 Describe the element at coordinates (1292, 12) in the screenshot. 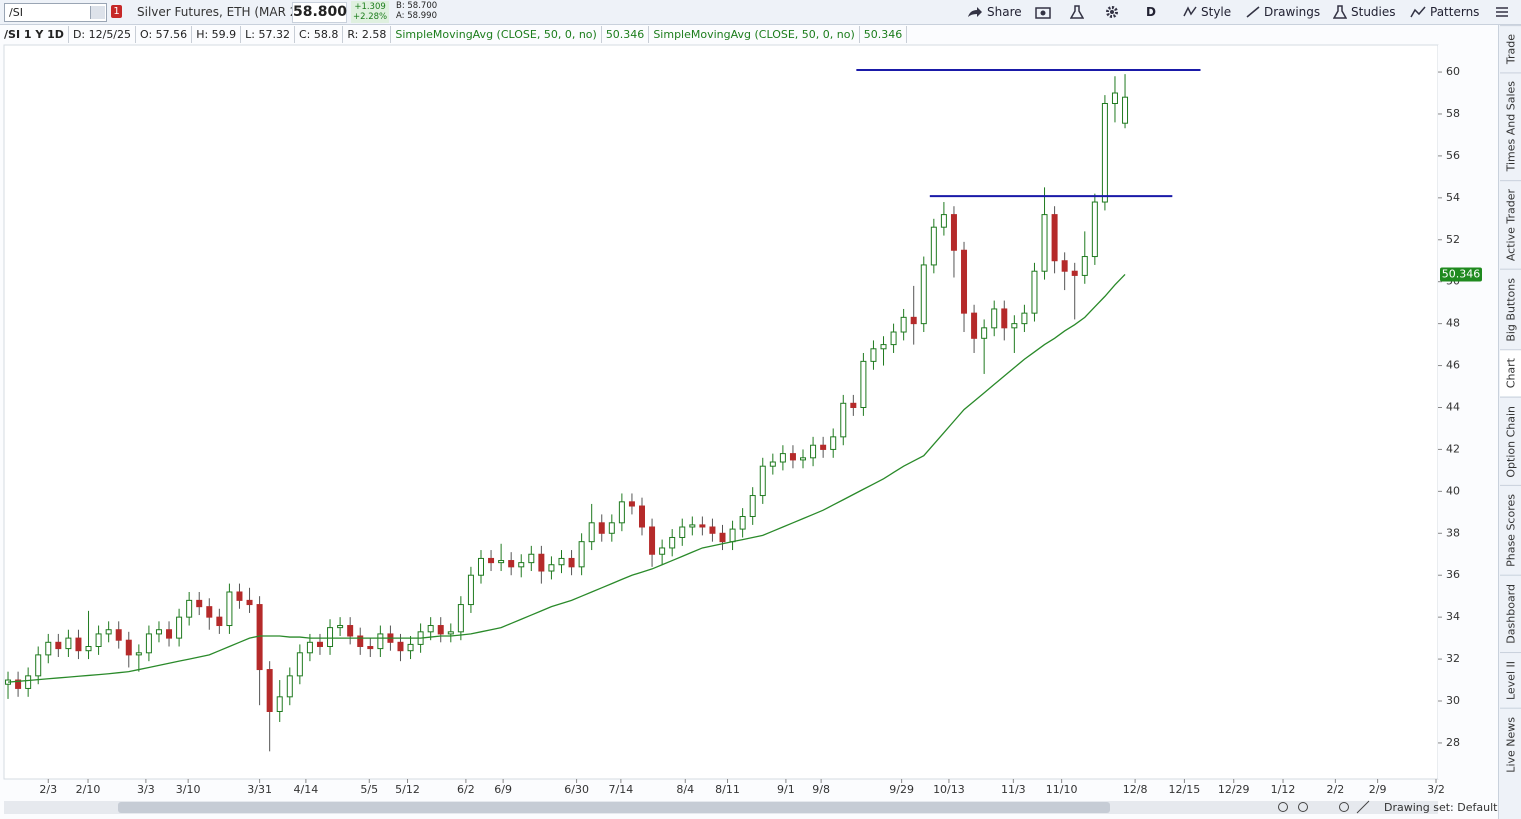

I see `drawings-label: Drawings` at that location.